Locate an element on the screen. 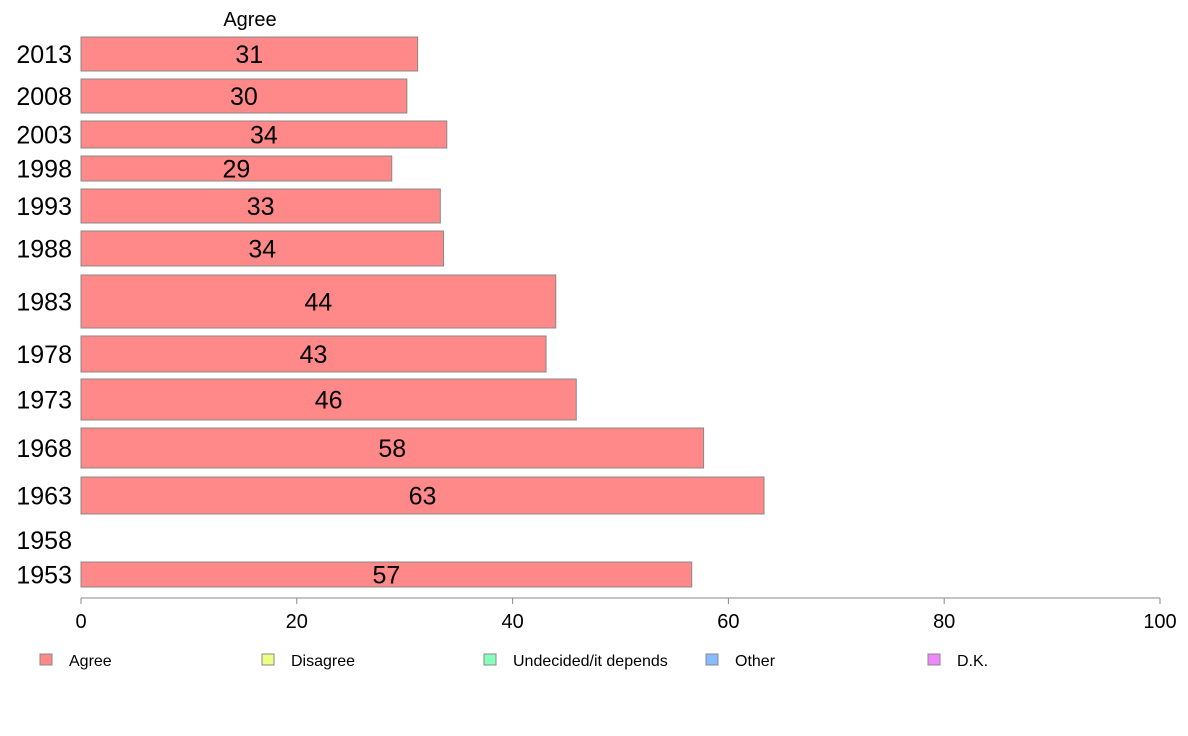  year-label-1973: 1973 is located at coordinates (44, 401).